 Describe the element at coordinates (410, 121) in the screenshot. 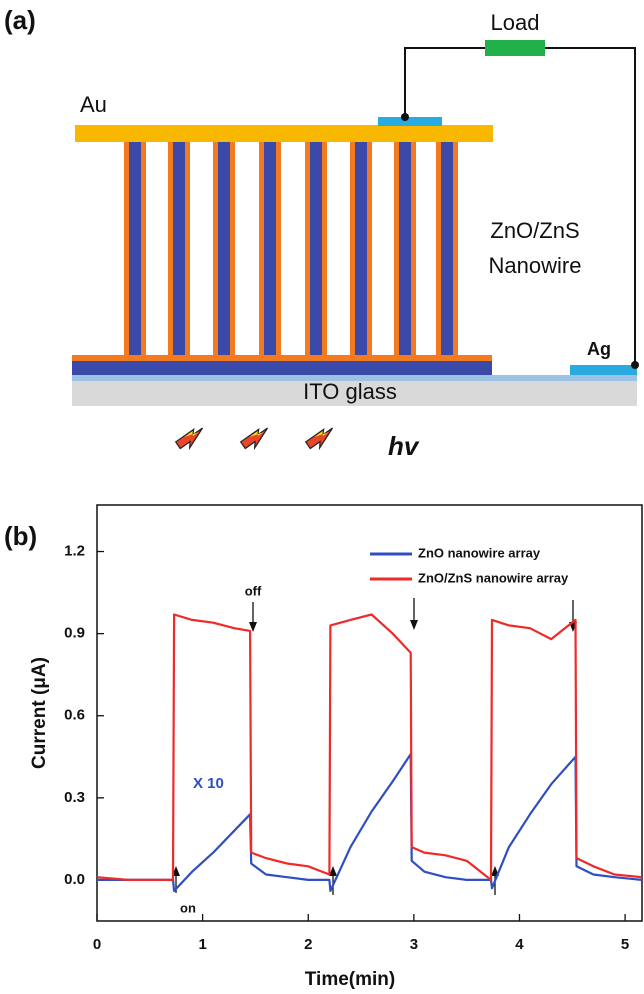

I see `contact-pad` at that location.